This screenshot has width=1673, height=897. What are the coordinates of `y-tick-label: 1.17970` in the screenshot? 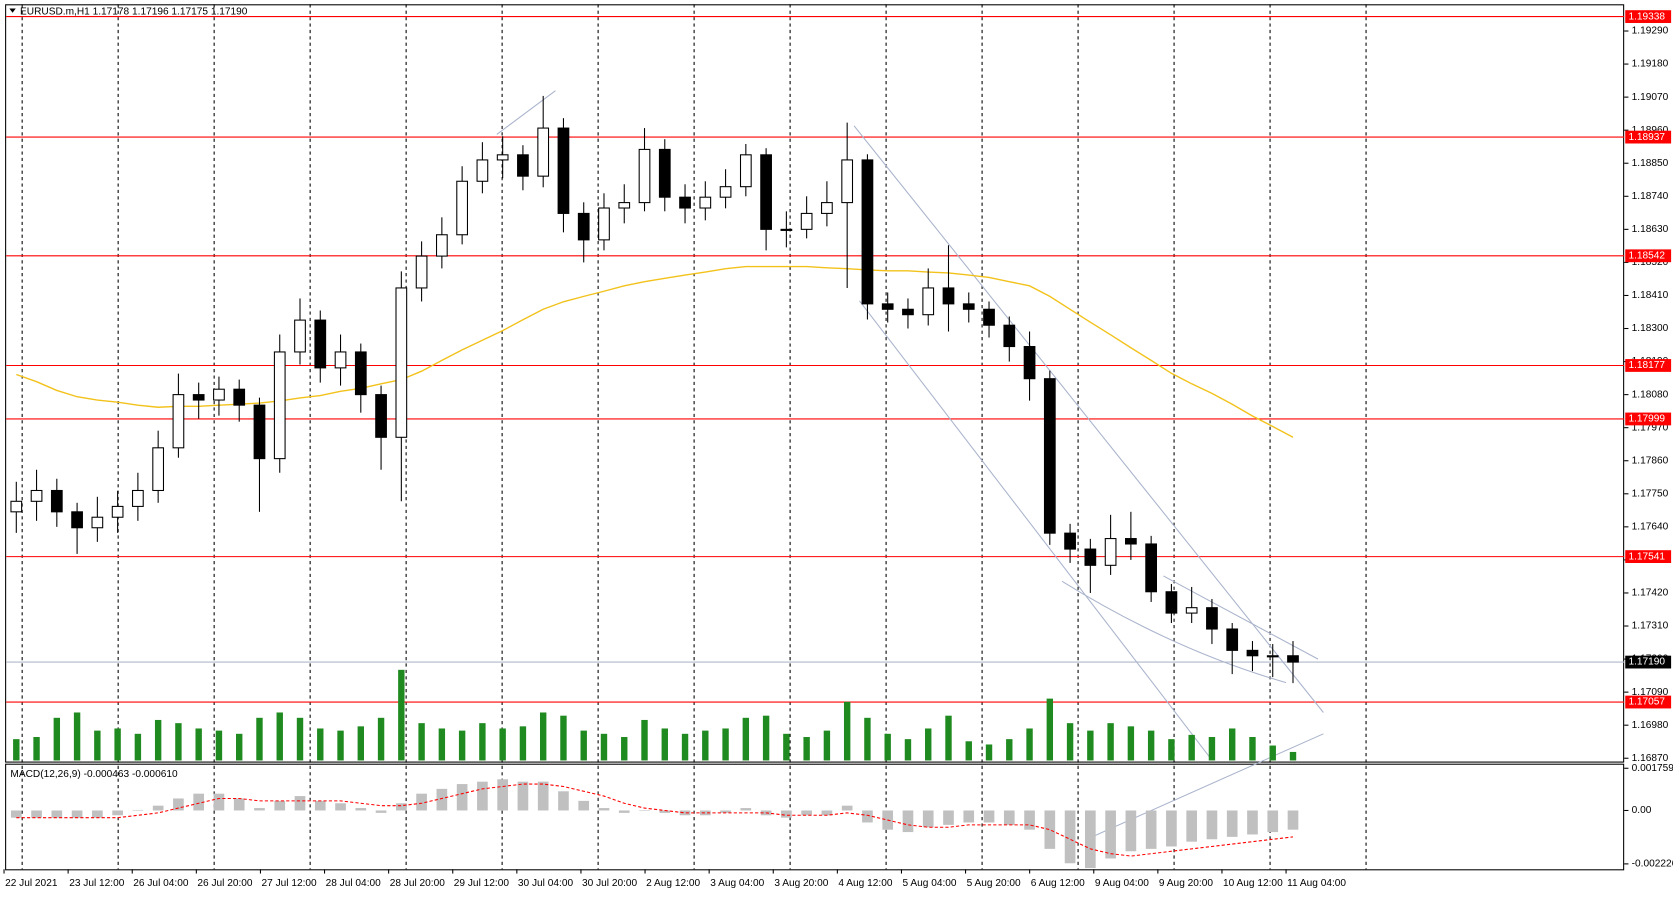 It's located at (1650, 427).